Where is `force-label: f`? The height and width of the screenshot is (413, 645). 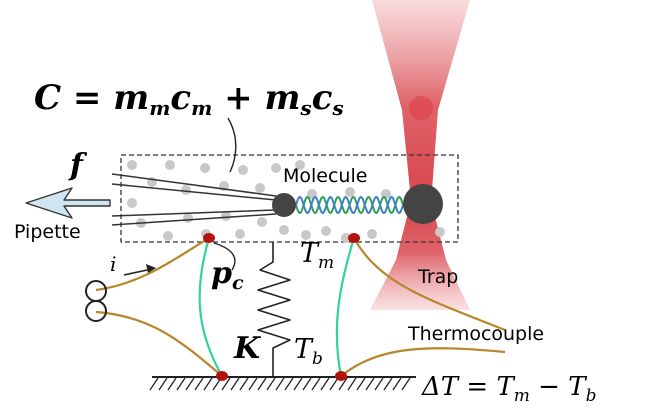
force-label: f is located at coordinates (78, 165).